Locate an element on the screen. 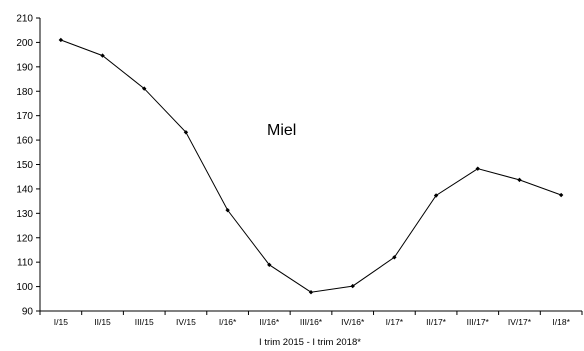 This screenshot has height=351, width=584. y-tick-label: 90 is located at coordinates (28, 312).